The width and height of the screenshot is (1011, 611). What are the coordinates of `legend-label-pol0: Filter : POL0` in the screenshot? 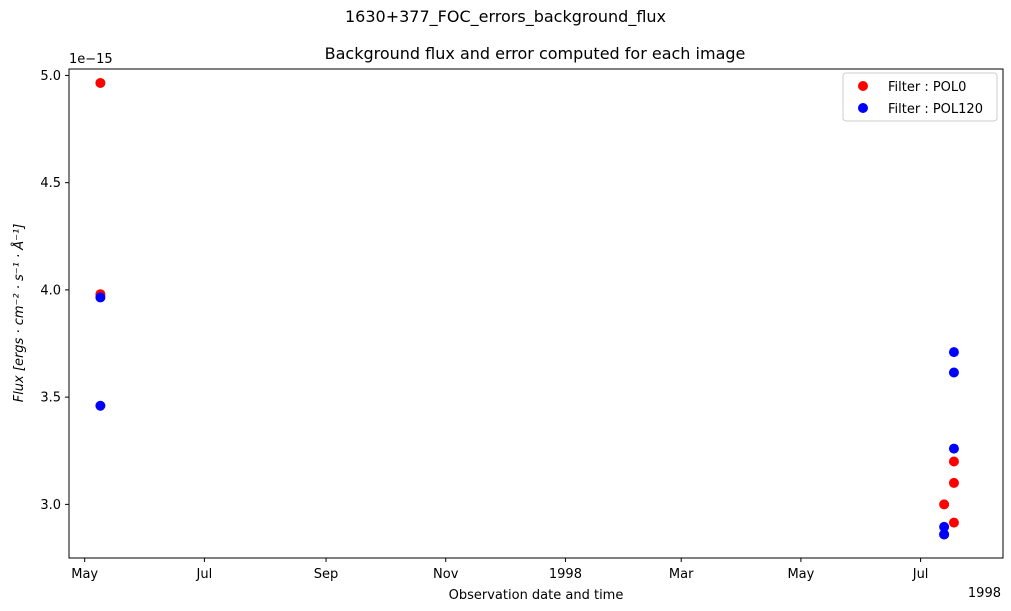 It's located at (927, 87).